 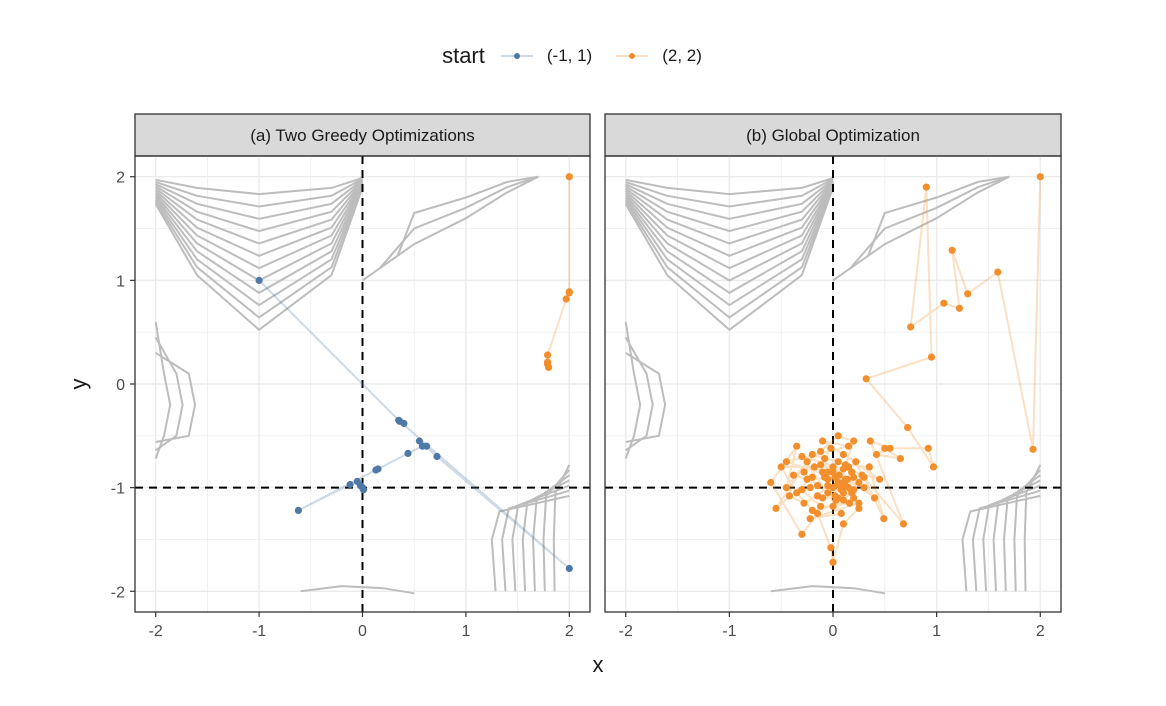 What do you see at coordinates (362, 135) in the screenshot?
I see `panel-strip` at bounding box center [362, 135].